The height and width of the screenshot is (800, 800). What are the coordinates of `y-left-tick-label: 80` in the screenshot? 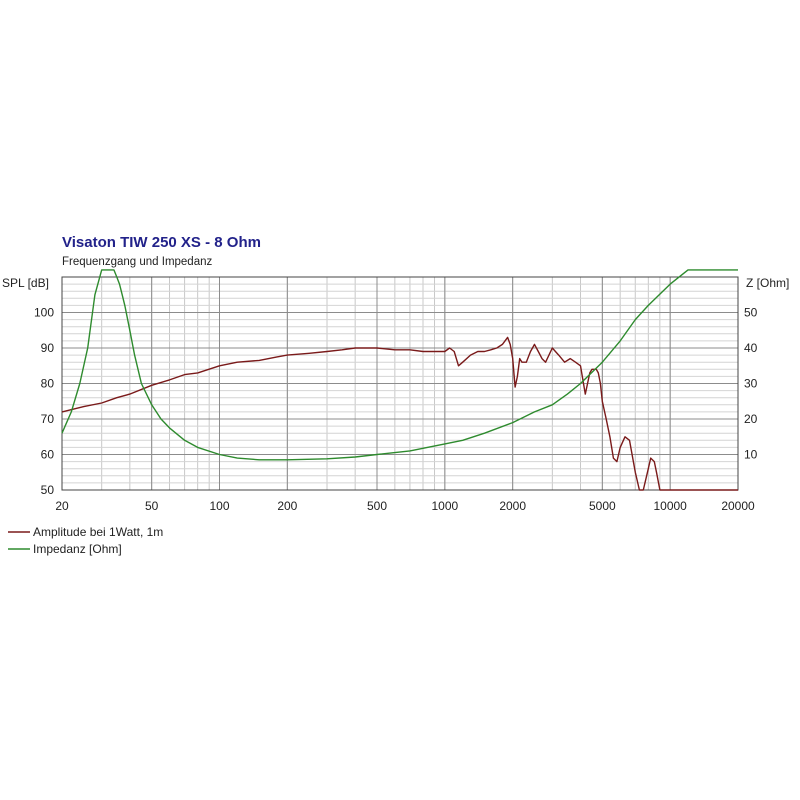 It's located at (48, 384).